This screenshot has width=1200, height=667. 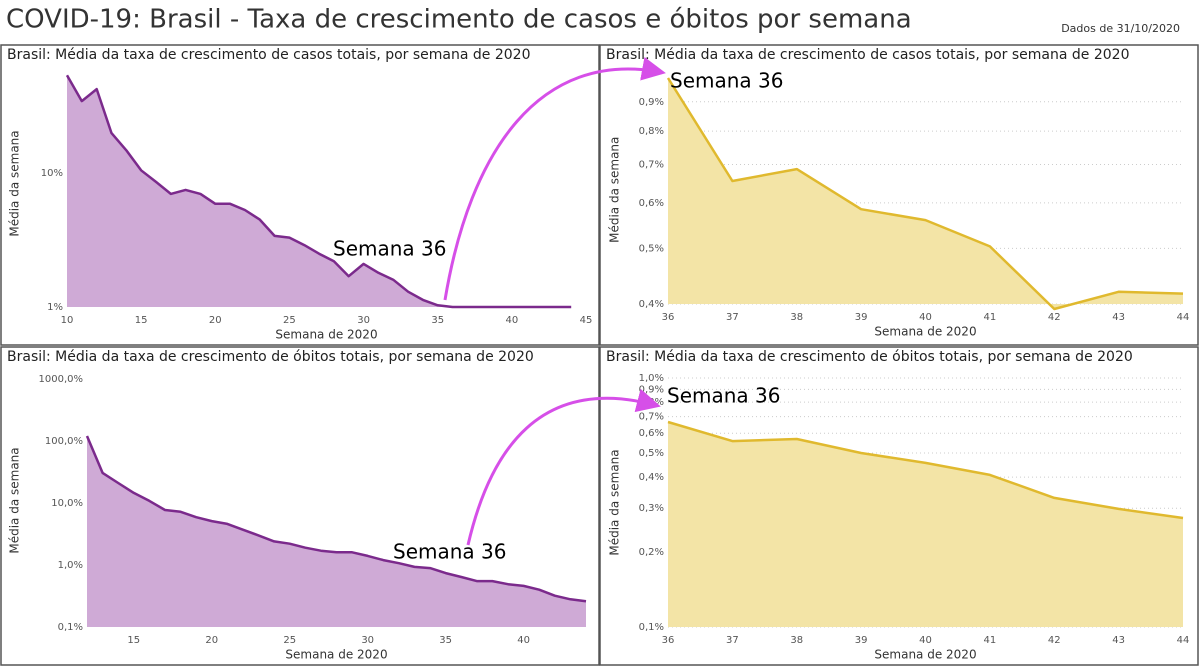 What do you see at coordinates (61, 379) in the screenshot?
I see `y-tick-label: 1000,0%` at bounding box center [61, 379].